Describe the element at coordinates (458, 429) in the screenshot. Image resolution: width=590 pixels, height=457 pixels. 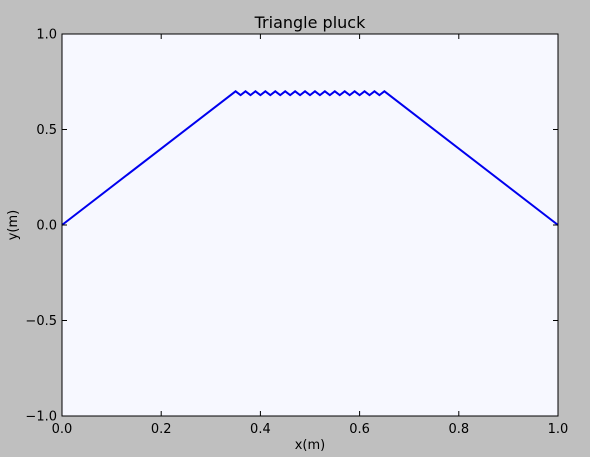
I see `x-tick-label: 0.8` at that location.